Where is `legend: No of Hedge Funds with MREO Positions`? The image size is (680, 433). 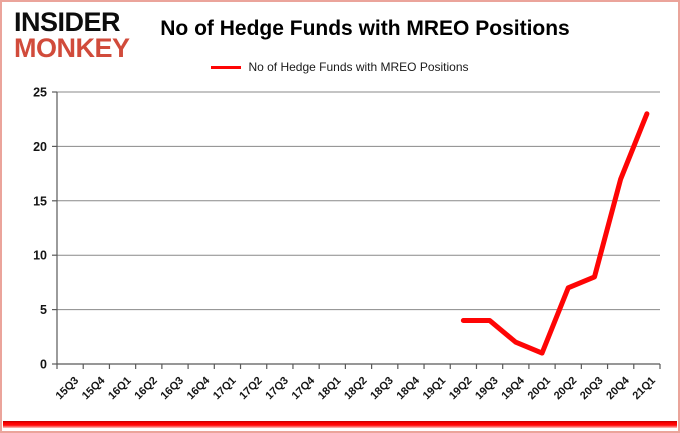 legend: No of Hedge Funds with MREO Positions is located at coordinates (340, 67).